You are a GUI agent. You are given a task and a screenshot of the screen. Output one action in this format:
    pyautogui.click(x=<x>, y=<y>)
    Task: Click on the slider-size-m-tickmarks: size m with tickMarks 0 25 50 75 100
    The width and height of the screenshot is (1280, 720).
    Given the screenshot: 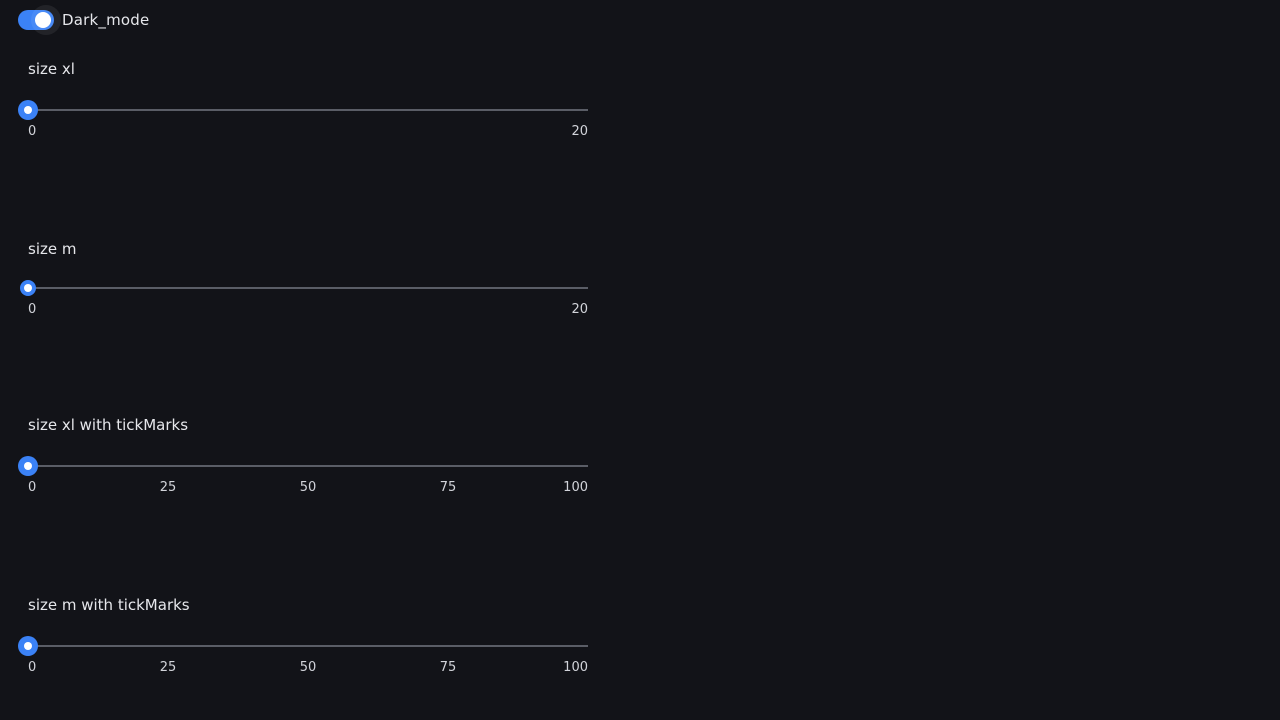 What is the action you would take?
    pyautogui.click(x=308, y=638)
    